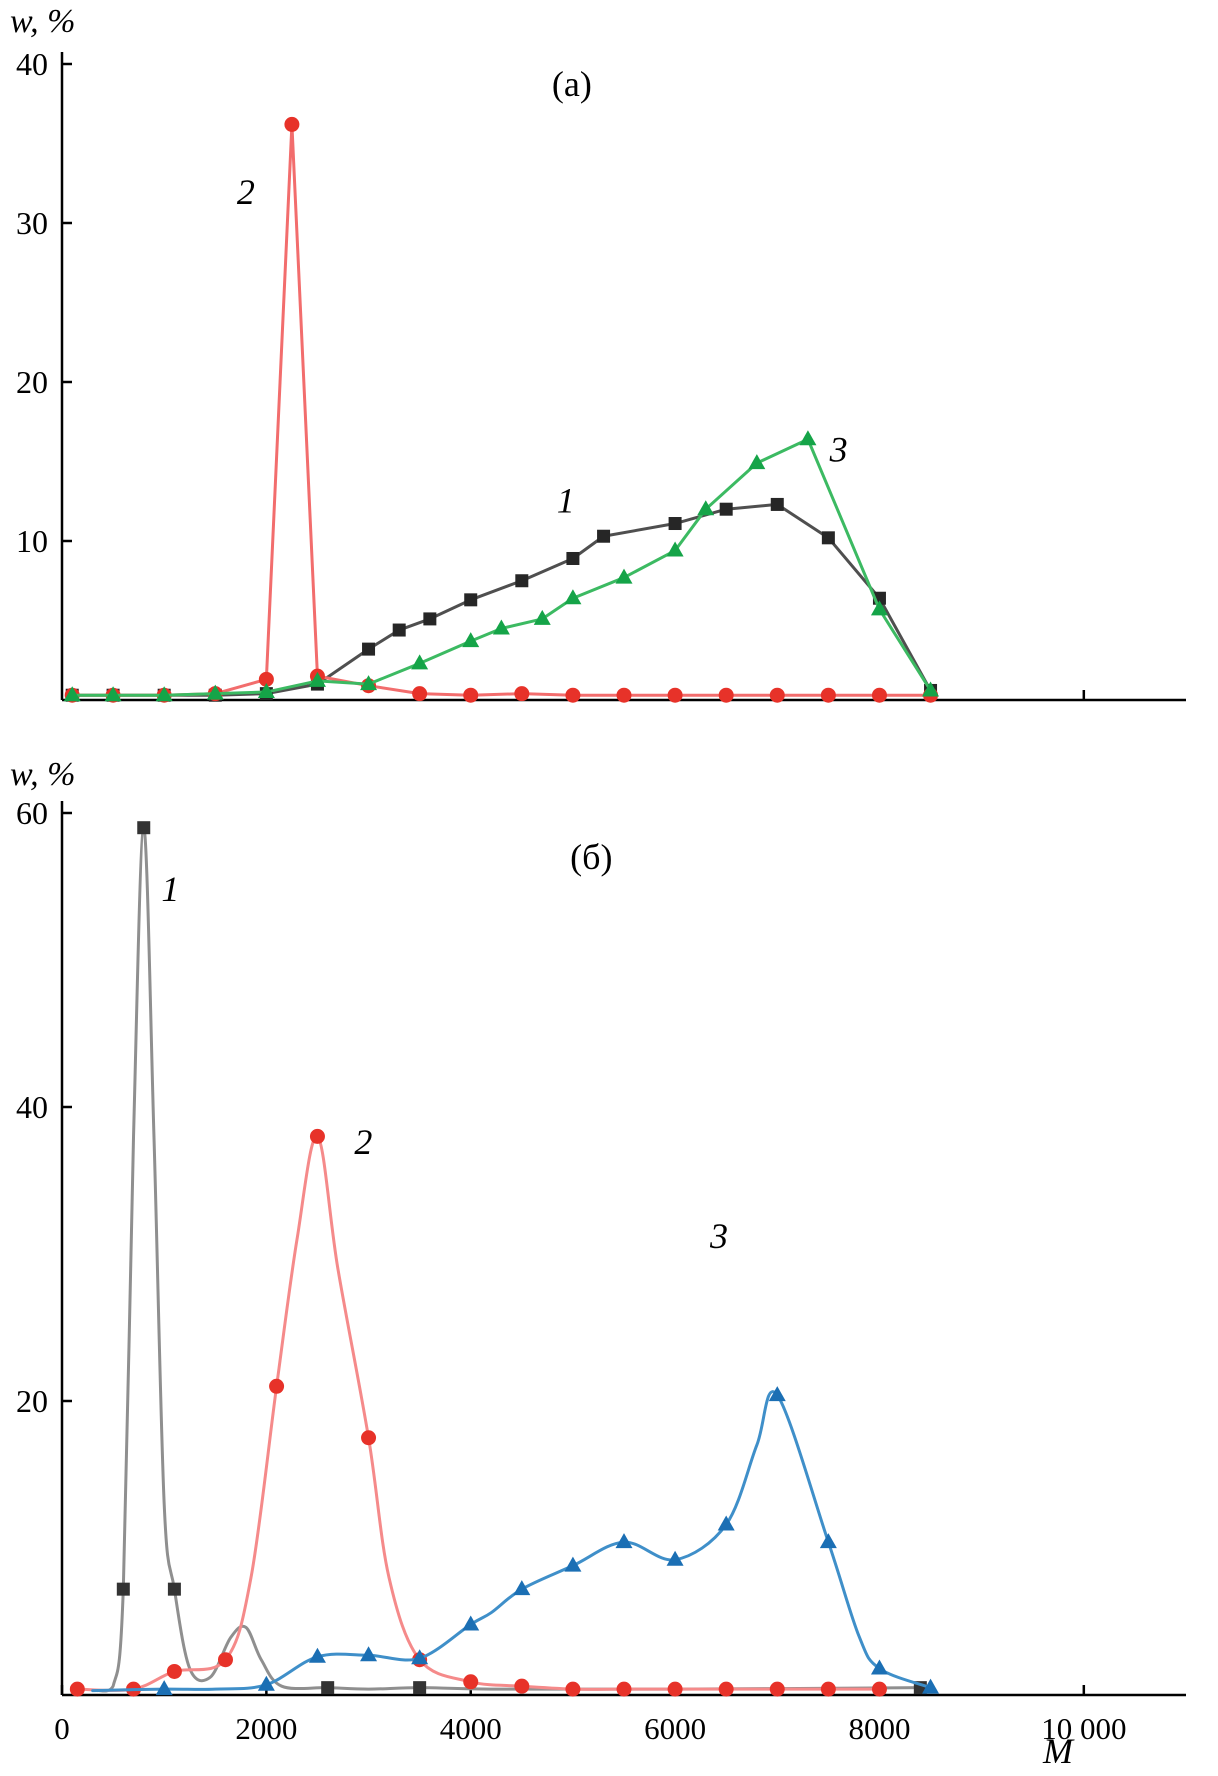  I want to click on panel-label: (б), so click(591, 857).